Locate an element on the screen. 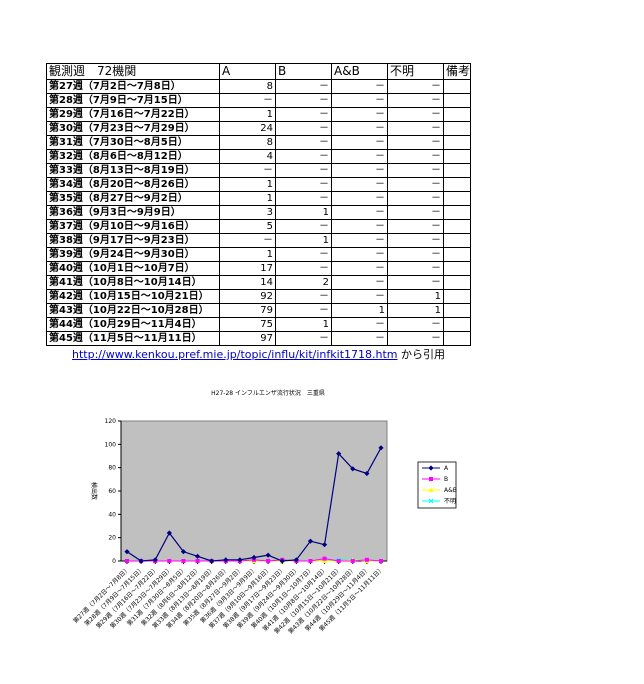 This screenshot has height=684, width=644. legend-label: B is located at coordinates (446, 479).